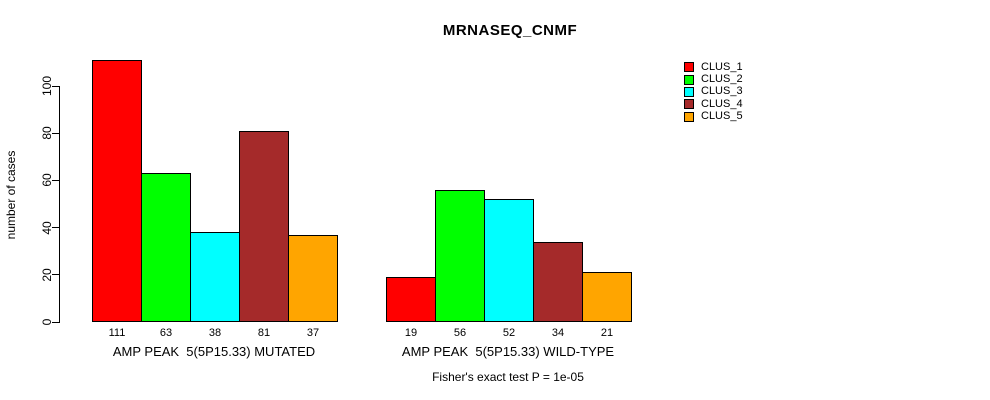  I want to click on bar-clus_5-group1, so click(313, 278).